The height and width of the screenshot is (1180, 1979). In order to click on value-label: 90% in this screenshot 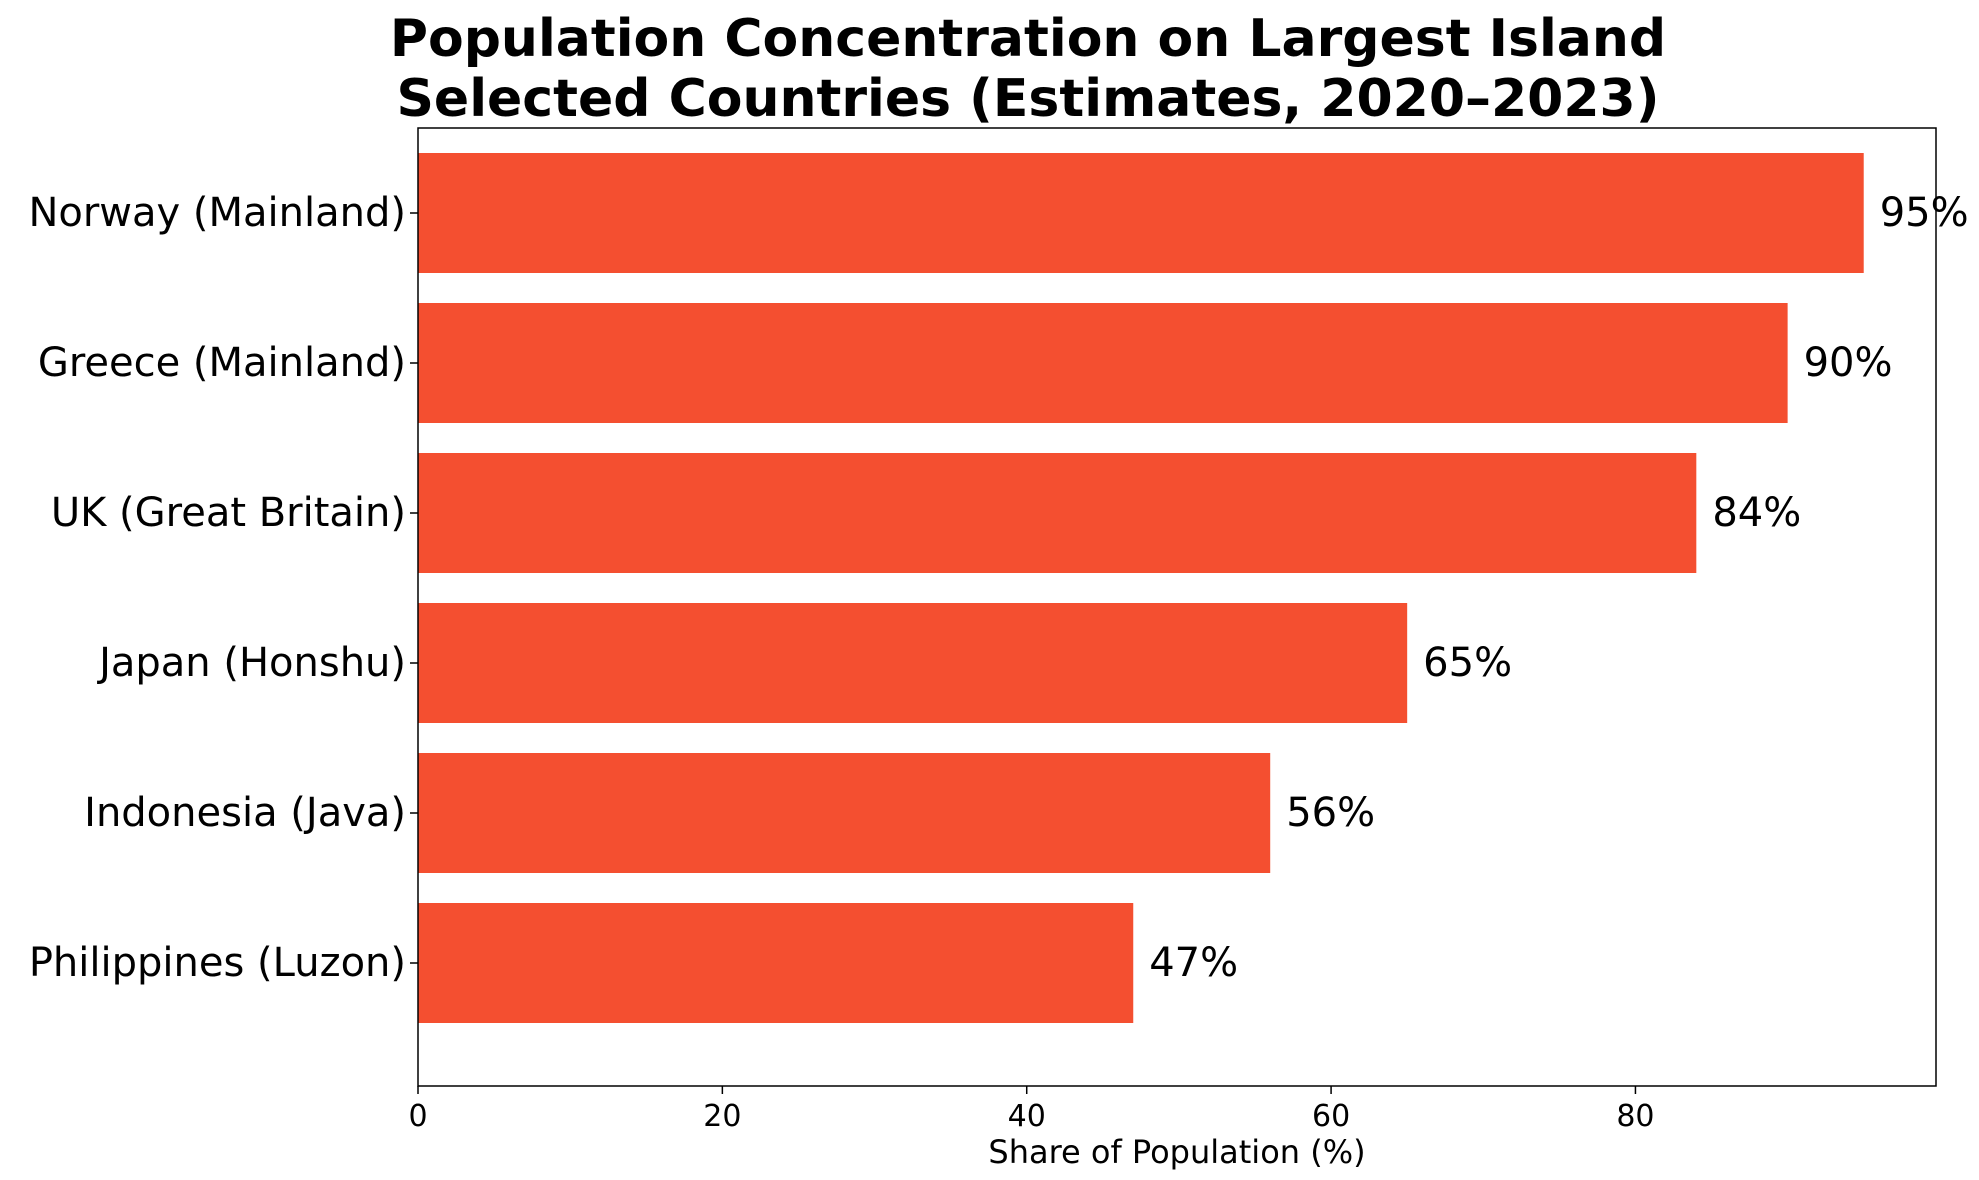, I will do `click(1848, 363)`.